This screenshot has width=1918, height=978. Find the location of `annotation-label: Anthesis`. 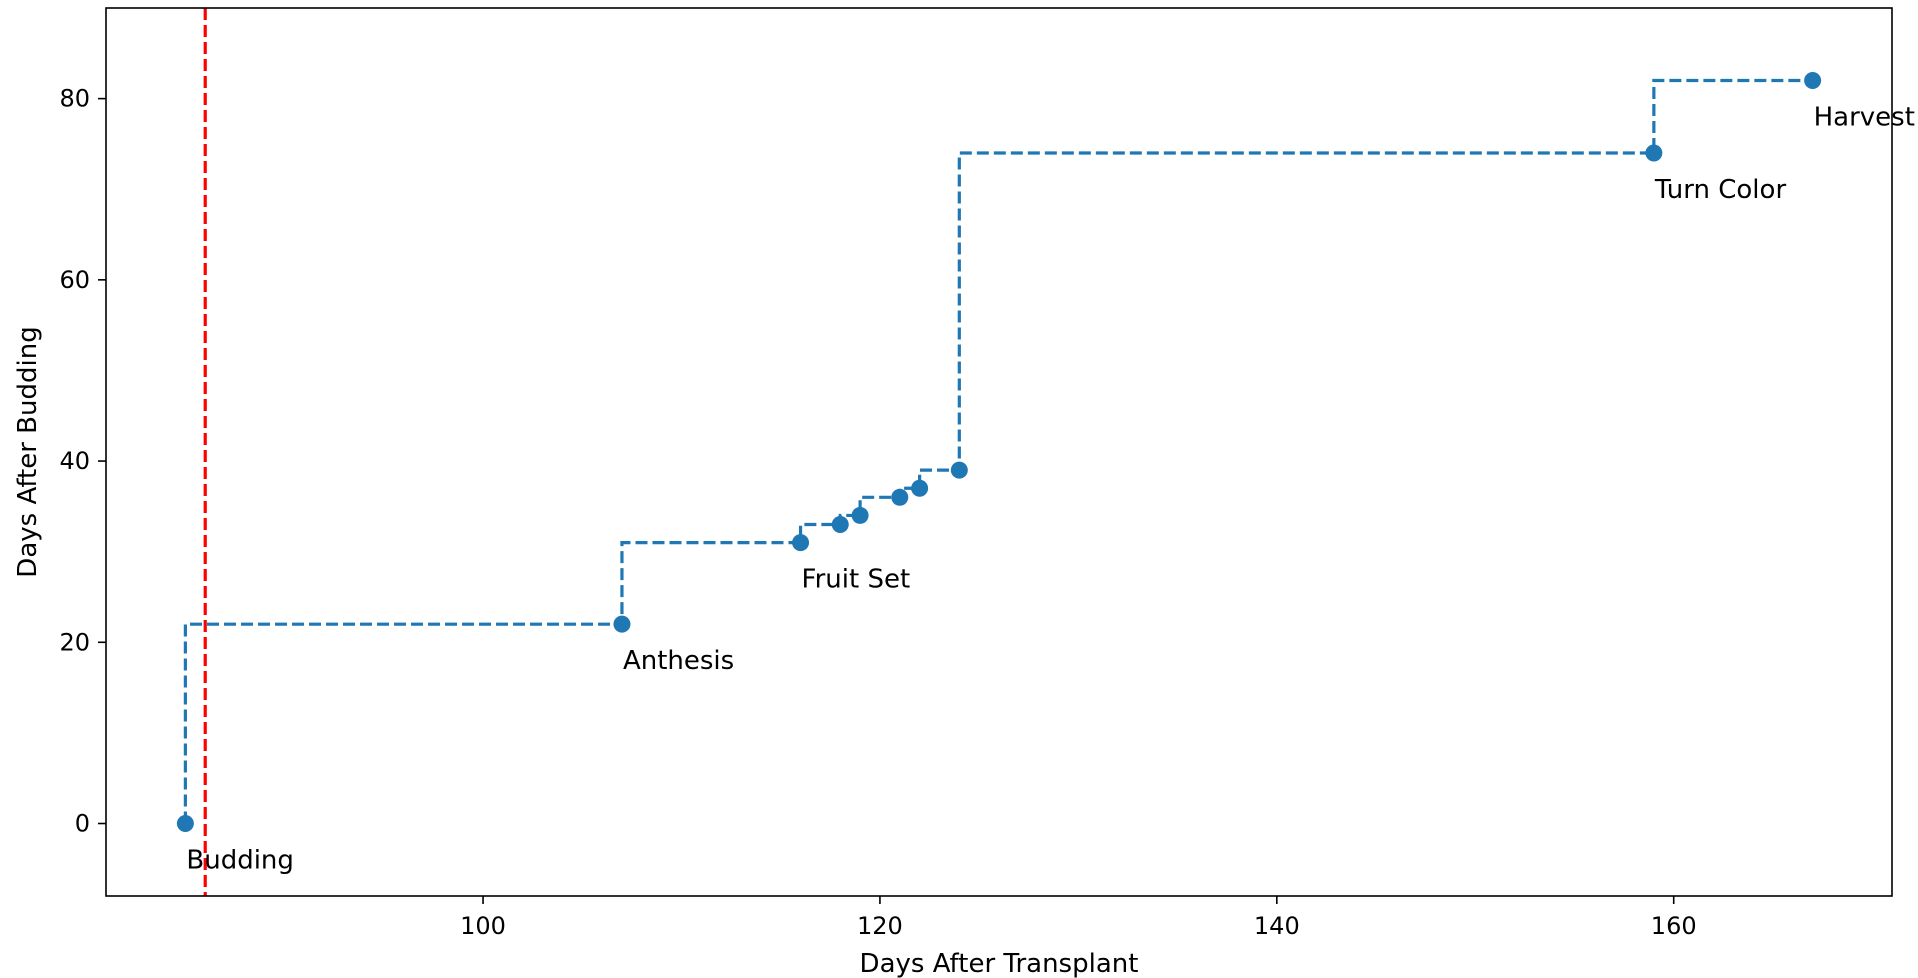

annotation-label: Anthesis is located at coordinates (678, 661).